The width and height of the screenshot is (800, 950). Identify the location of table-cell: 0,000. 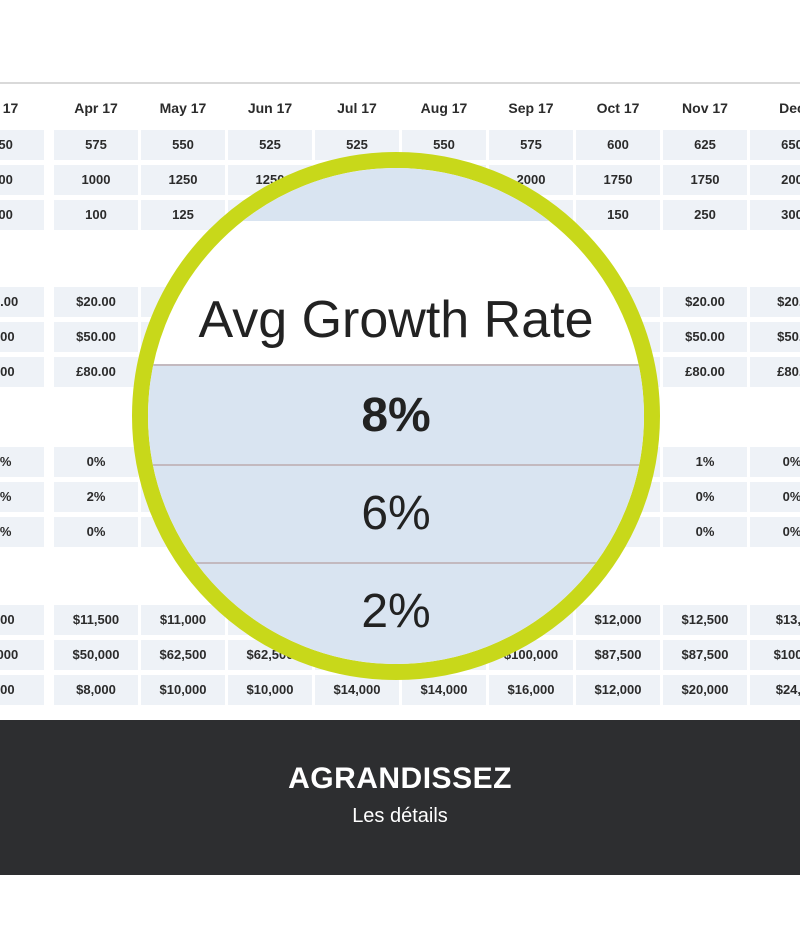
(22, 655).